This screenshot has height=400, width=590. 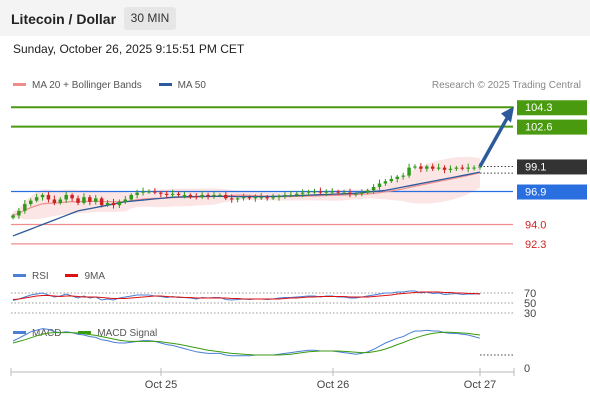 What do you see at coordinates (40, 276) in the screenshot?
I see `legend-label-rsi: RSI` at bounding box center [40, 276].